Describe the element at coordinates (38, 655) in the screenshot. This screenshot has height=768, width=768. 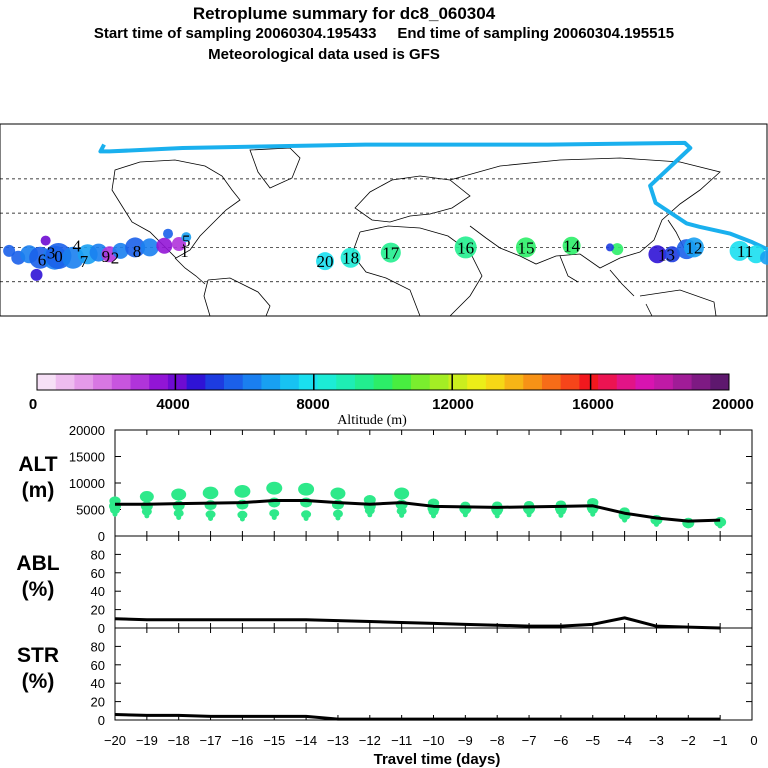
I see `panel-ylabel: STR` at that location.